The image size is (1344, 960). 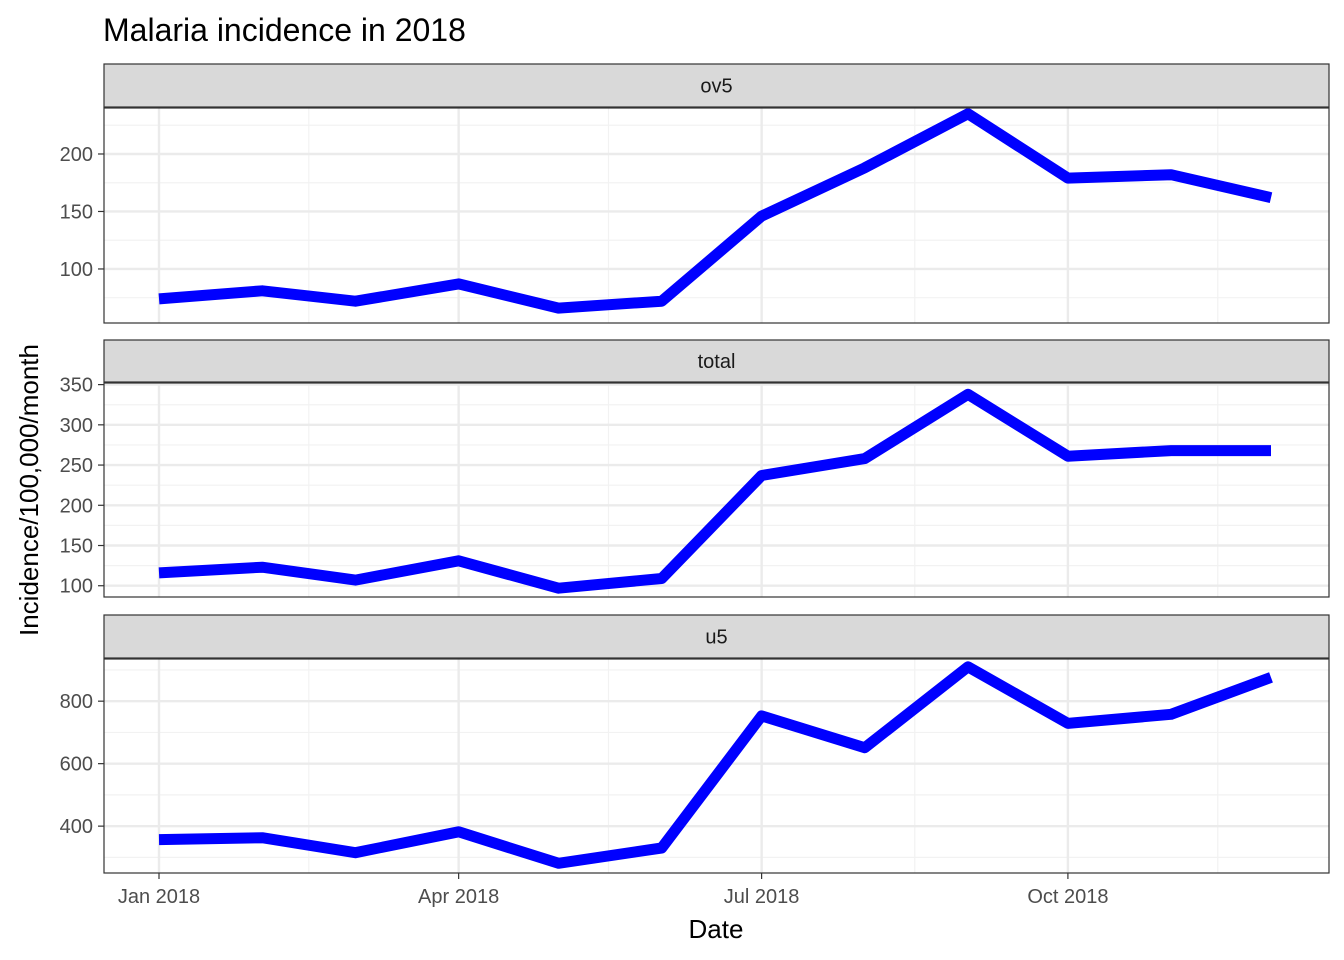 I want to click on y-tick-label: 250, so click(x=76, y=466).